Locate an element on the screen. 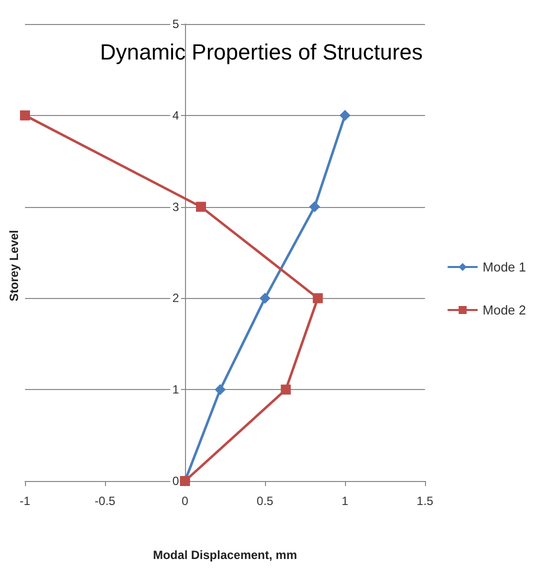  x-tick-label: -1 is located at coordinates (25, 501).